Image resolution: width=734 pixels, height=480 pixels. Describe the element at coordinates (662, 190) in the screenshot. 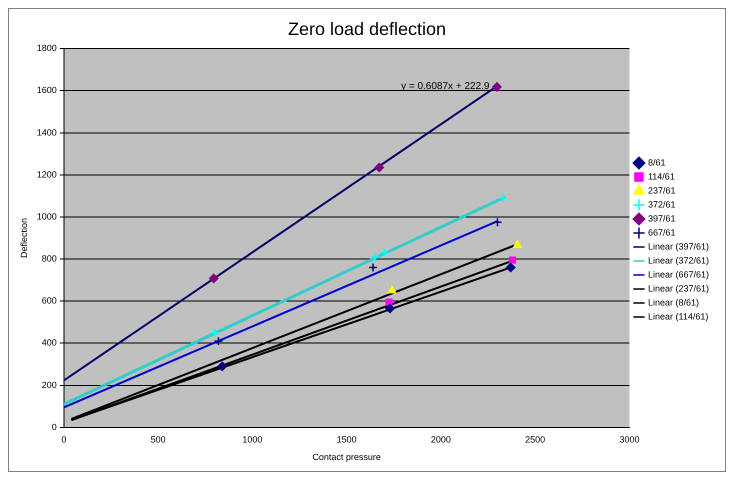

I see `legend-label: 237/61` at that location.